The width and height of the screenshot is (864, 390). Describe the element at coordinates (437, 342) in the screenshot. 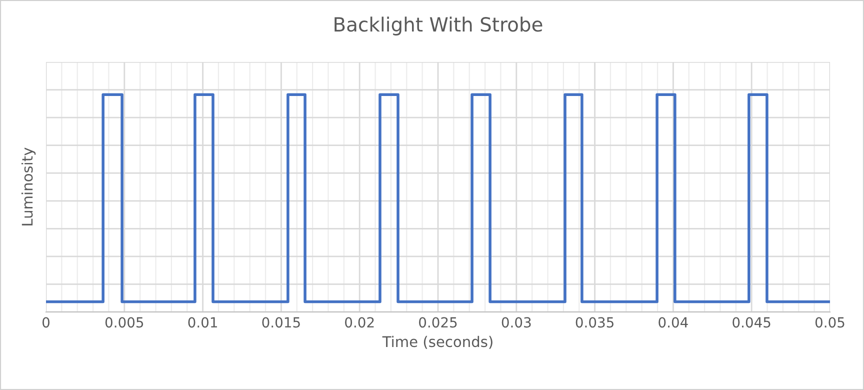

I see `x-axis-title: Time (seconds)` at that location.